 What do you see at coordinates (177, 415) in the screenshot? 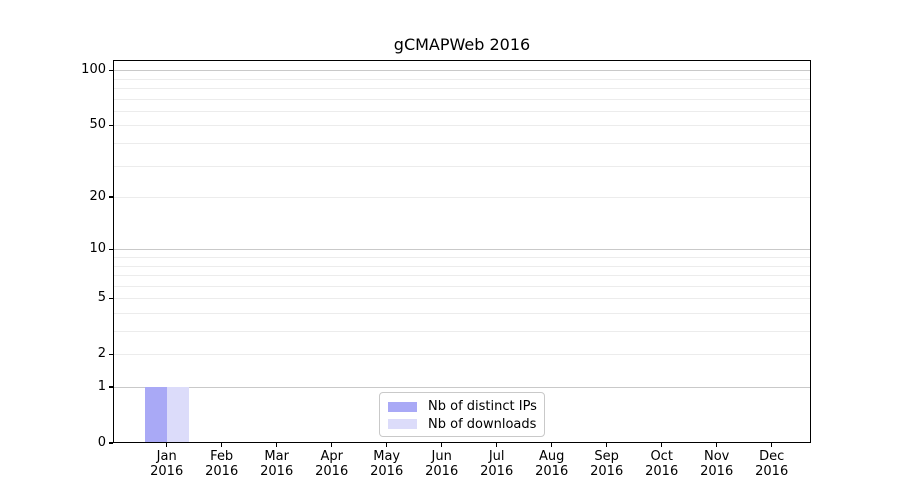
I see `bar-downloads` at bounding box center [177, 415].